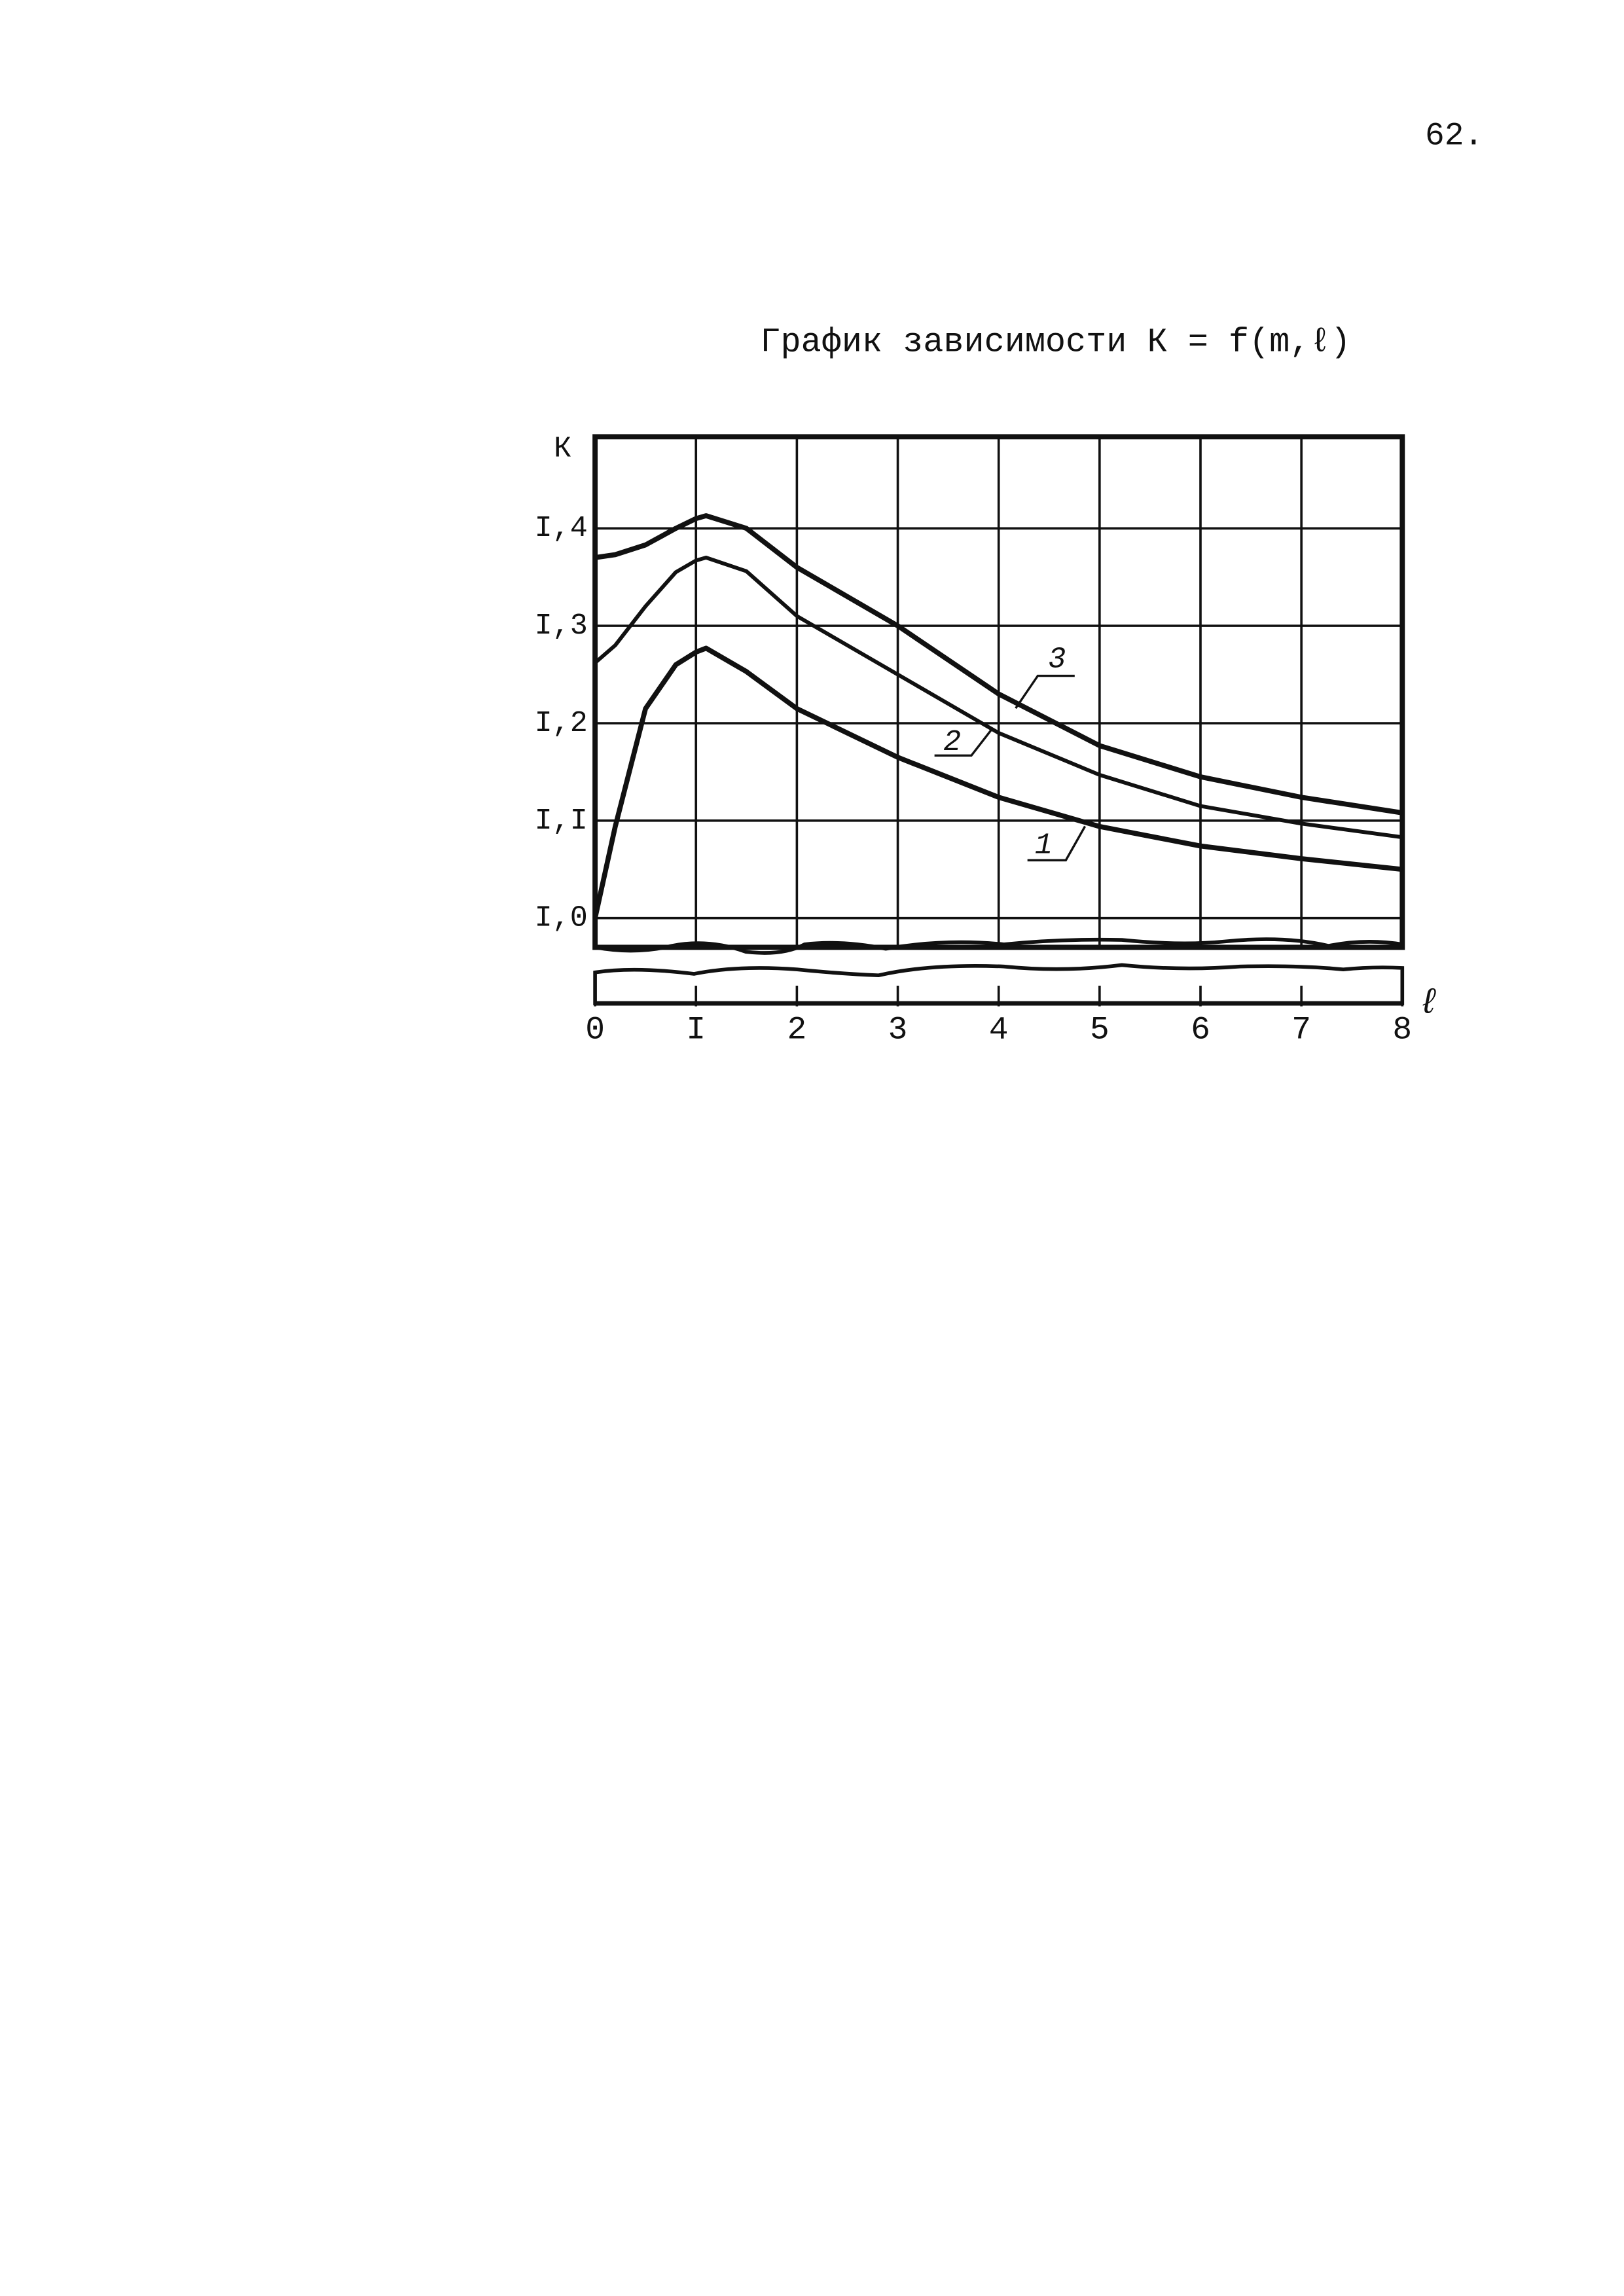  What do you see at coordinates (1301, 1030) in the screenshot?
I see `x-tick-label: 7` at bounding box center [1301, 1030].